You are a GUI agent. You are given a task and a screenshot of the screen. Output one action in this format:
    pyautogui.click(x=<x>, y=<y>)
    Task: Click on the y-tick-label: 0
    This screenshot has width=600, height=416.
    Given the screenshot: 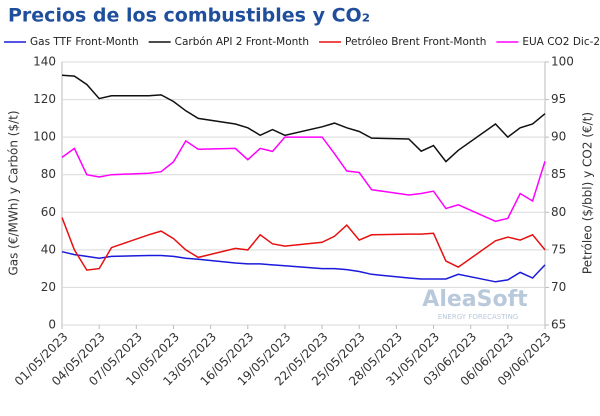 What is the action you would take?
    pyautogui.click(x=52, y=325)
    